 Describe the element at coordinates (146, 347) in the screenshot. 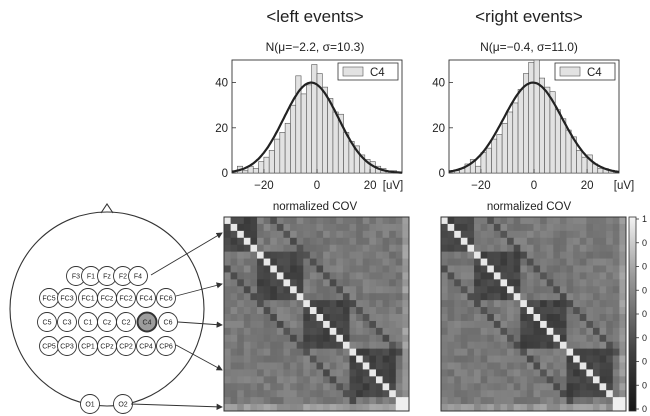

I see `electrode-label: CP4` at that location.